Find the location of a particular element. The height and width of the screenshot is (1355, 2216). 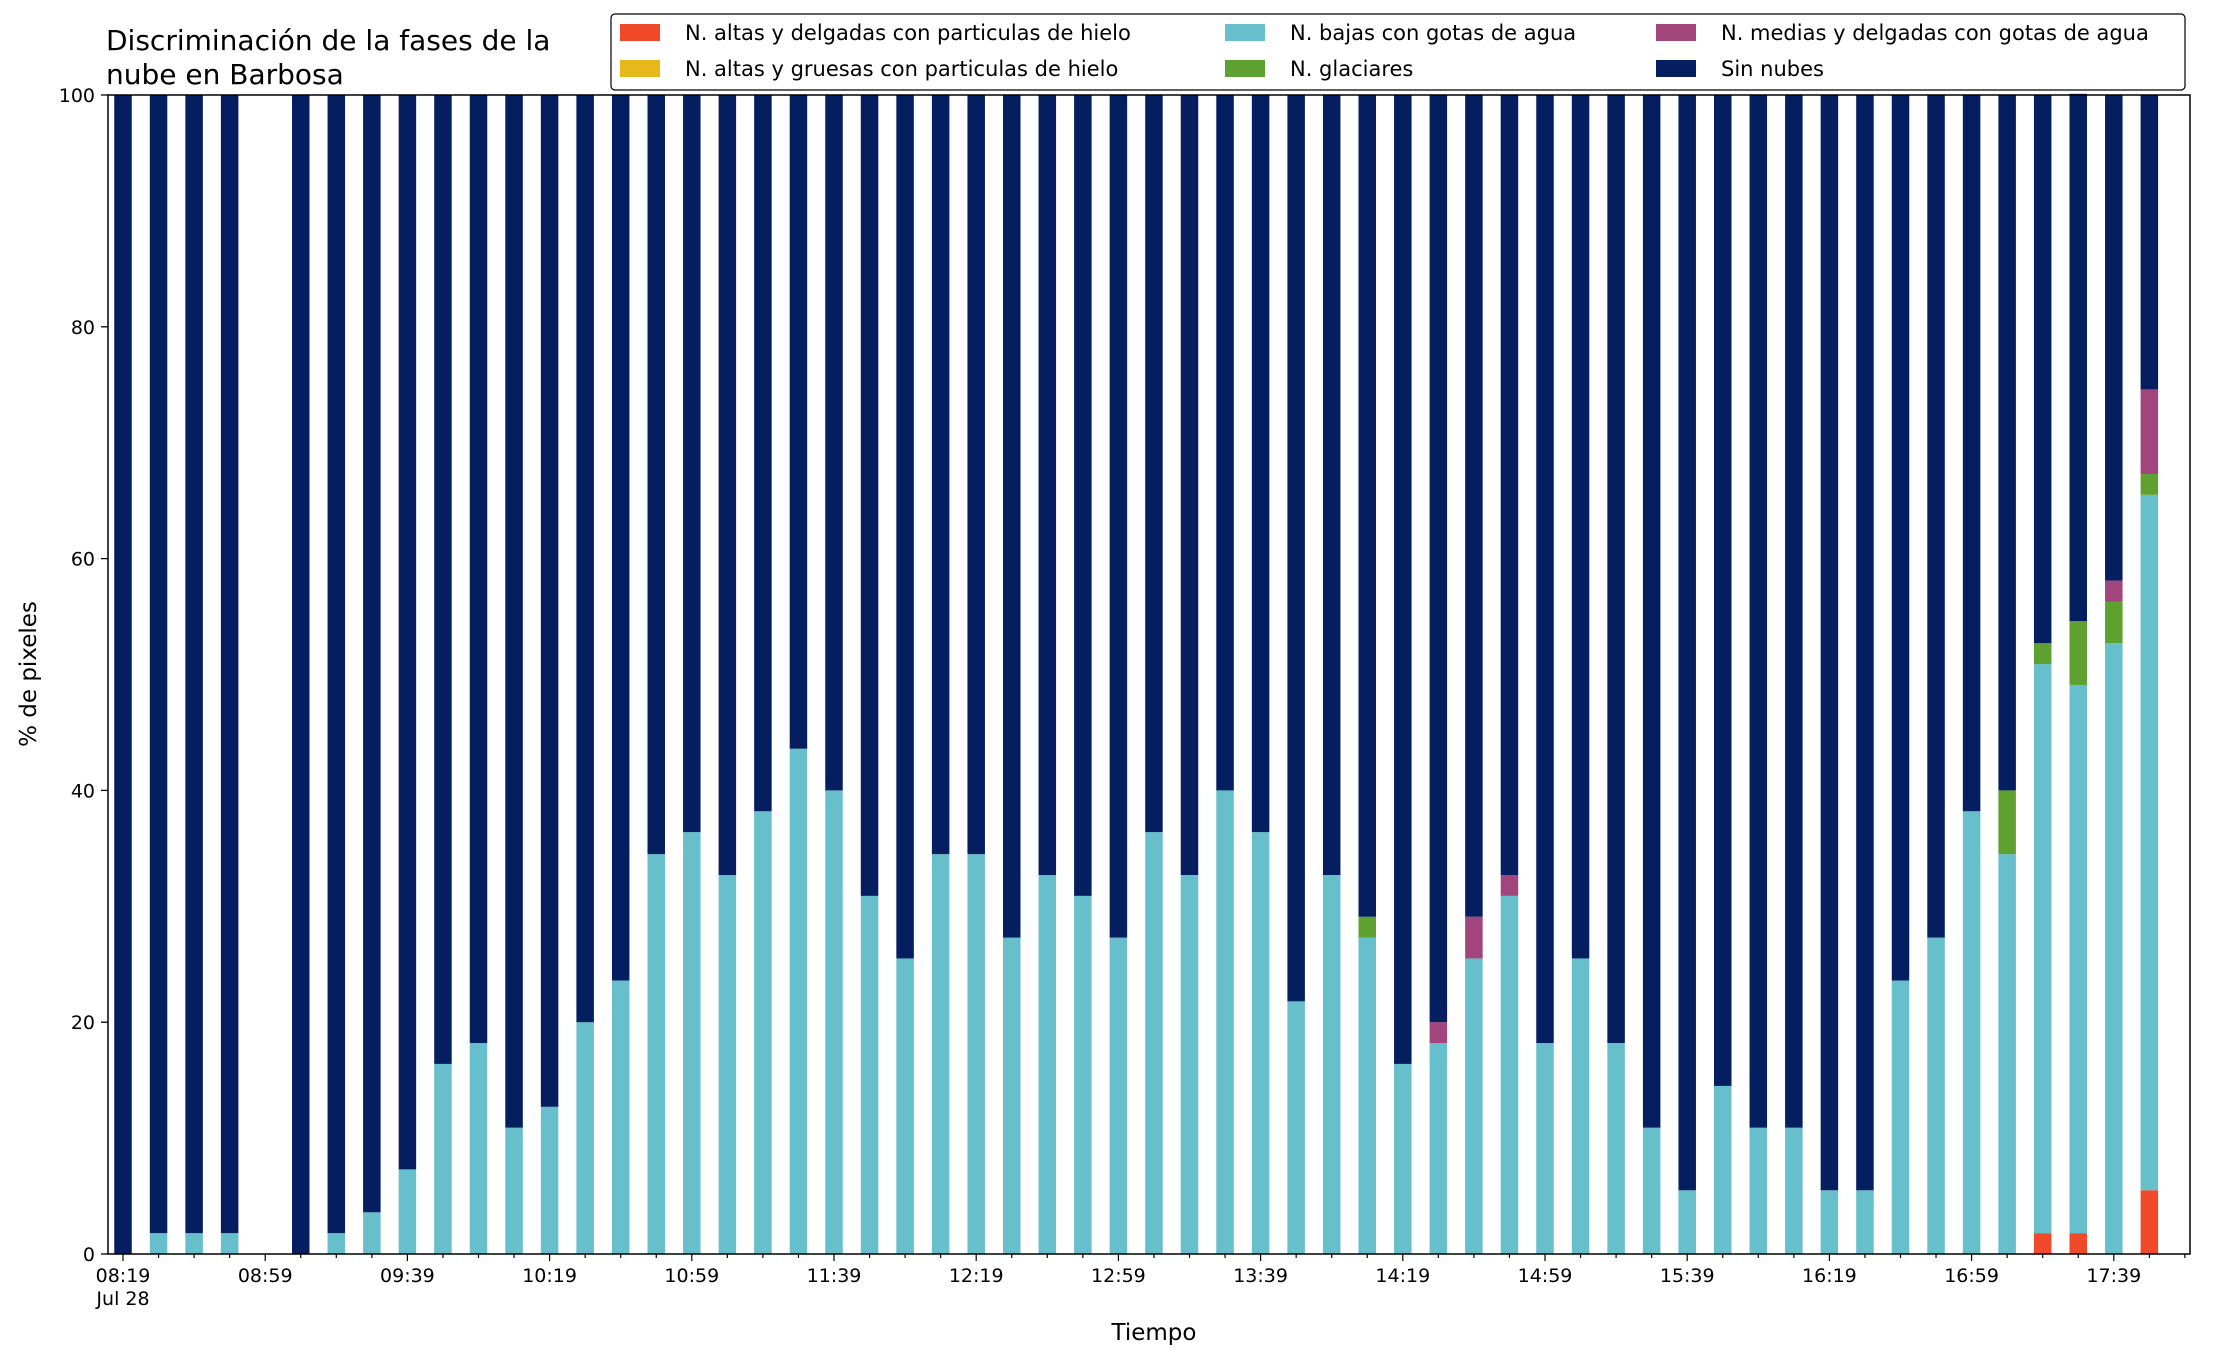

x-tick-label: 15:39 is located at coordinates (1687, 1276).